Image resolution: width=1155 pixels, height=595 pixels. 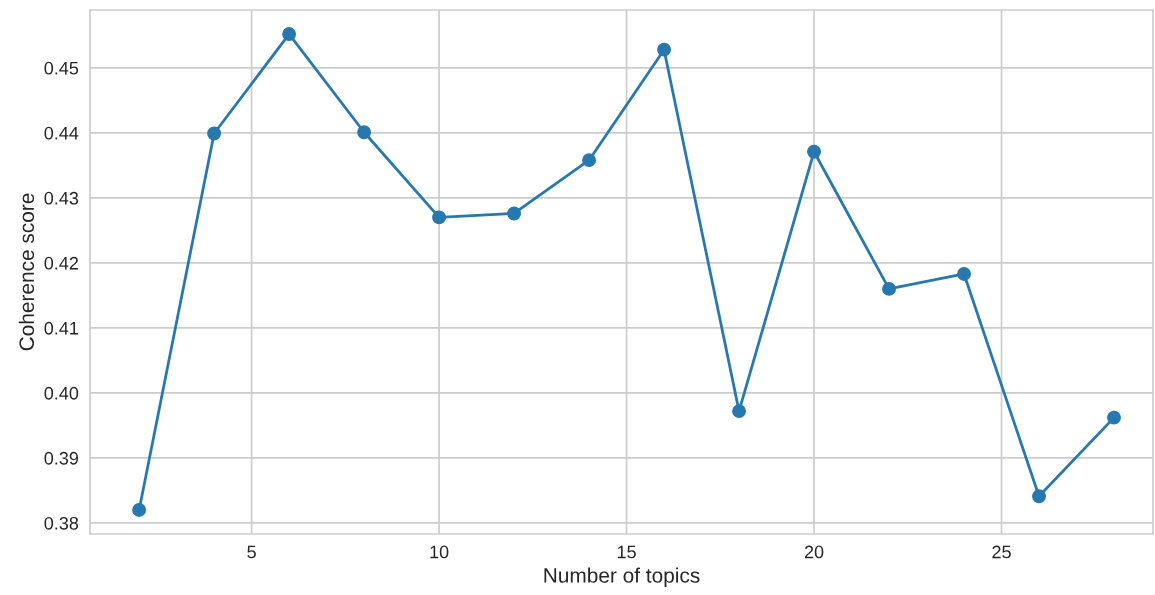 What do you see at coordinates (622, 577) in the screenshot?
I see `x-axis-title: Number of topics` at bounding box center [622, 577].